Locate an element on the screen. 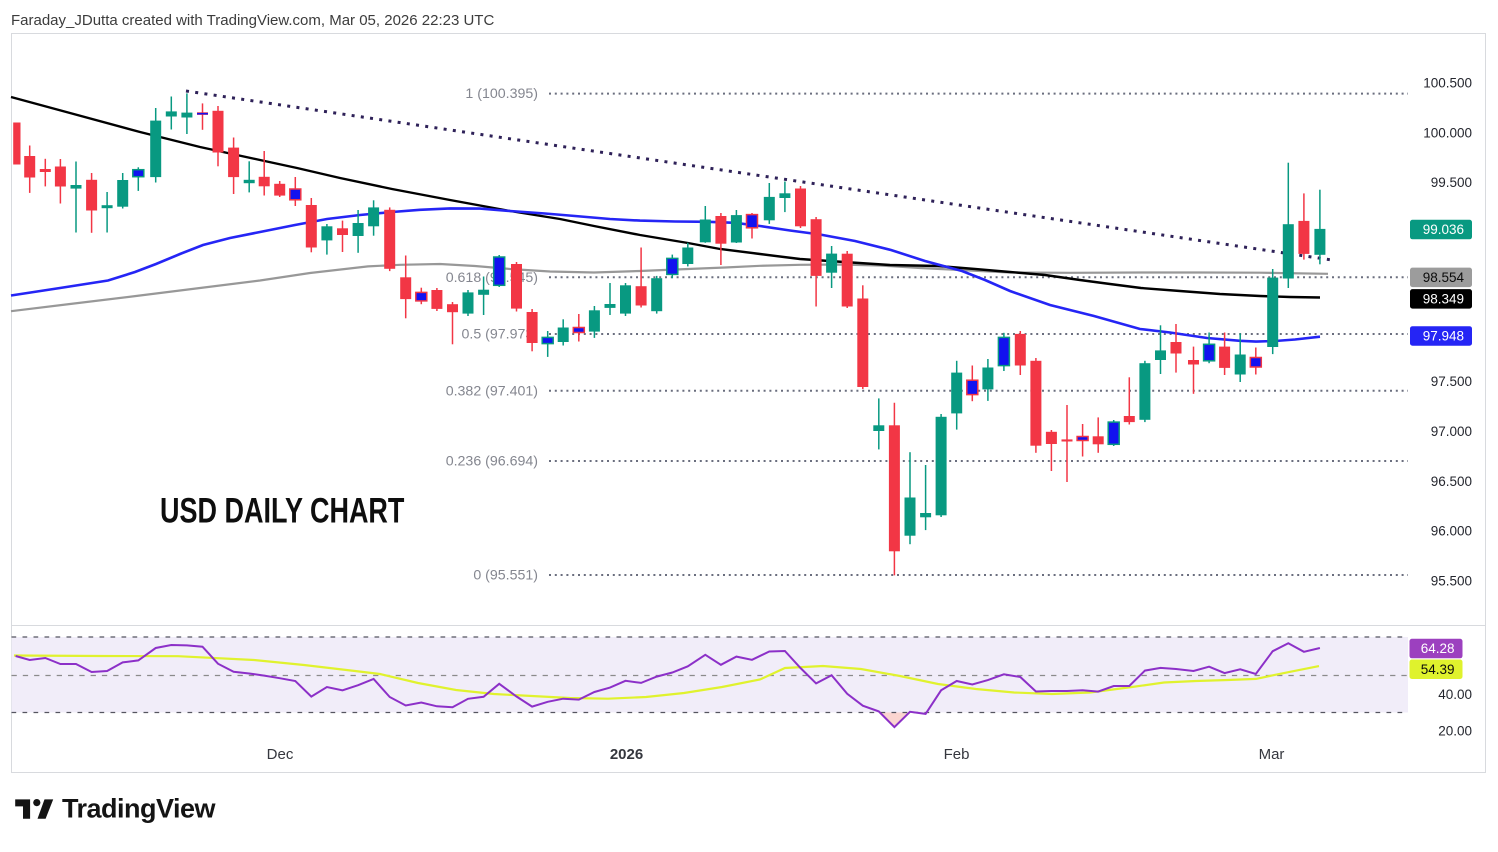  svg-text: Feb is located at coordinates (957, 754).